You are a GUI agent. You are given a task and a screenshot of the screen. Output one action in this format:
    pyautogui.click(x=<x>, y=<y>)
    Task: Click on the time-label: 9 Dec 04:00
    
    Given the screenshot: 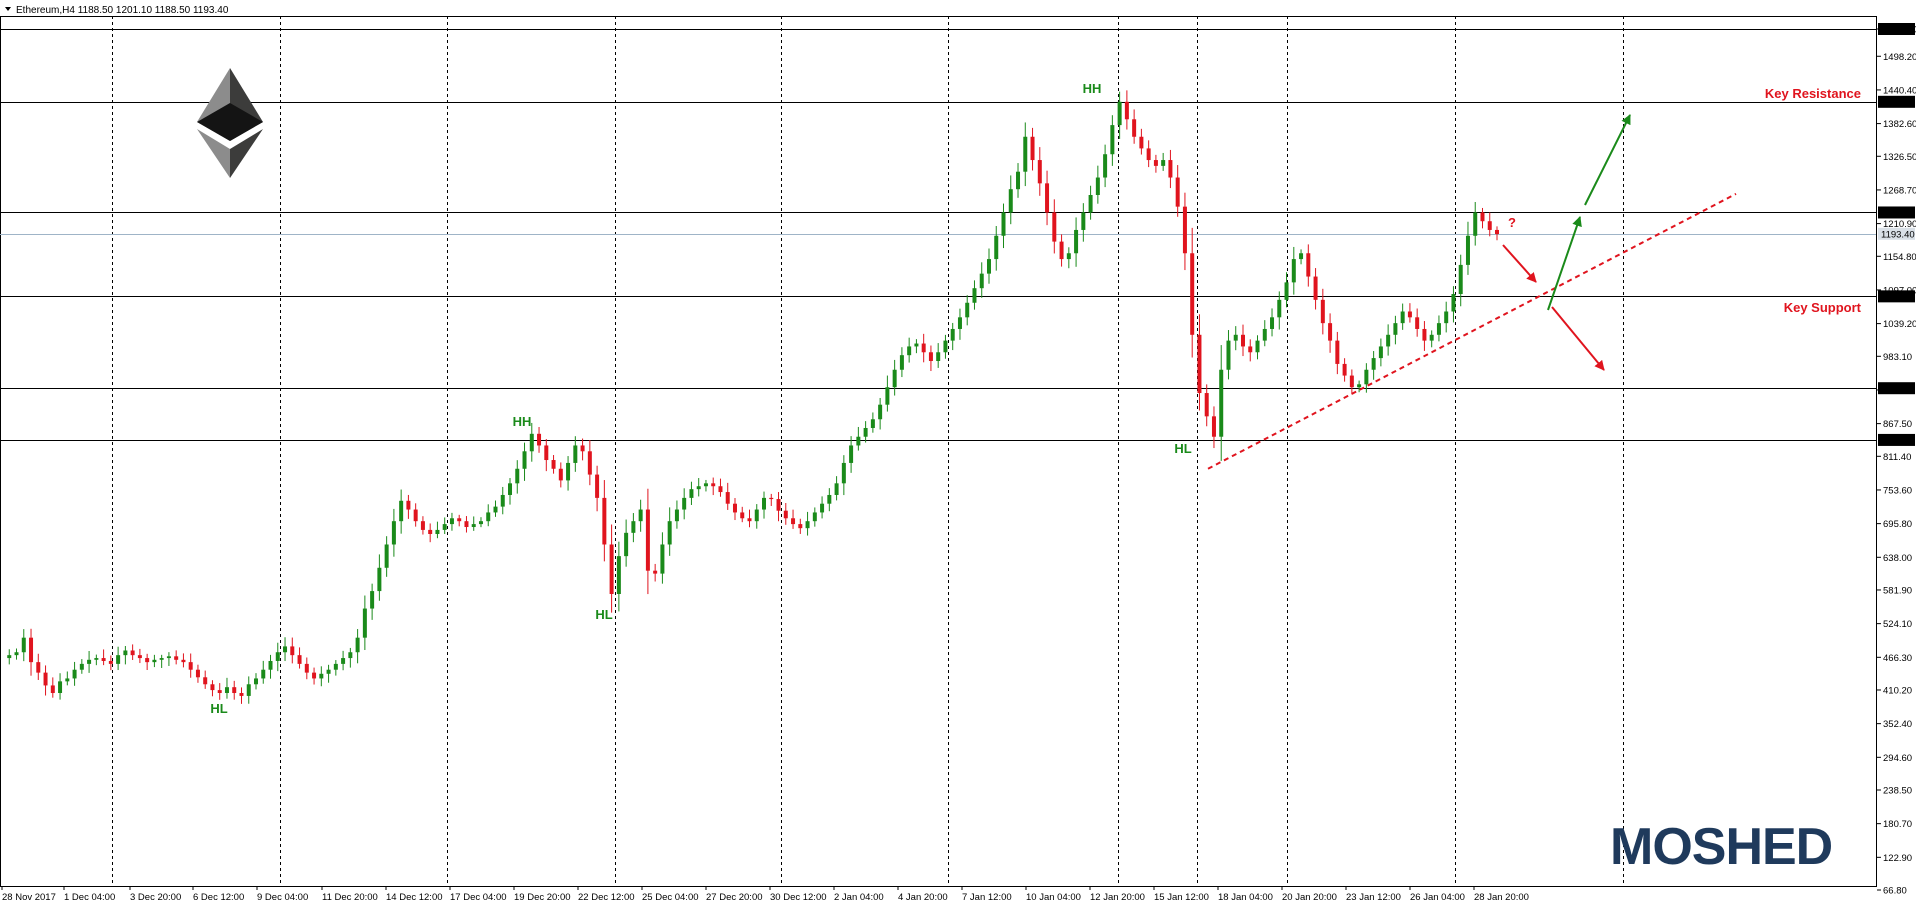 What is the action you would take?
    pyautogui.click(x=282, y=897)
    